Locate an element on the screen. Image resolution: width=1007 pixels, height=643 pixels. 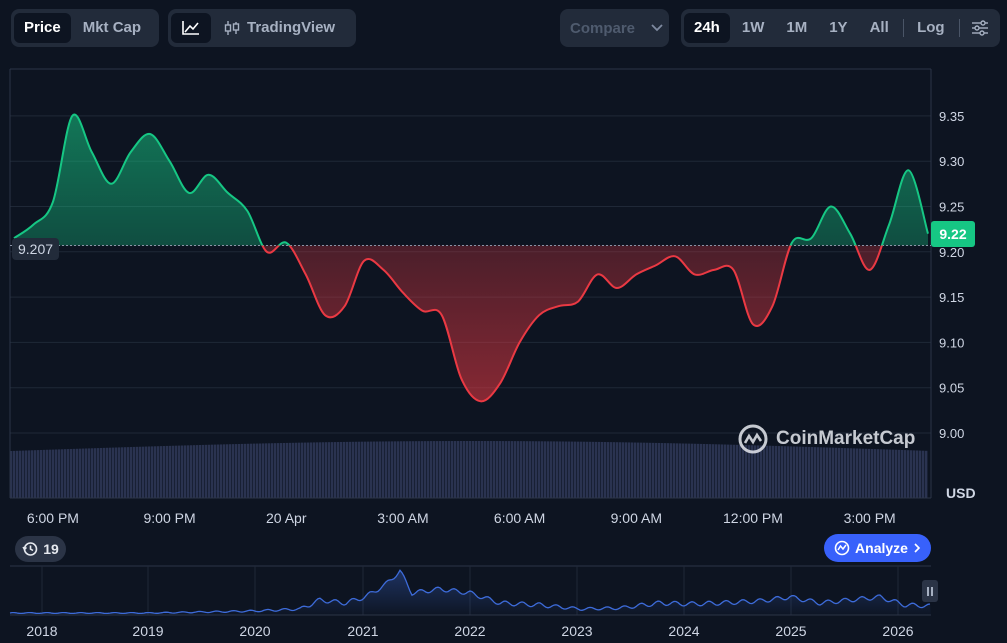
range-all-button: All is located at coordinates (879, 27).